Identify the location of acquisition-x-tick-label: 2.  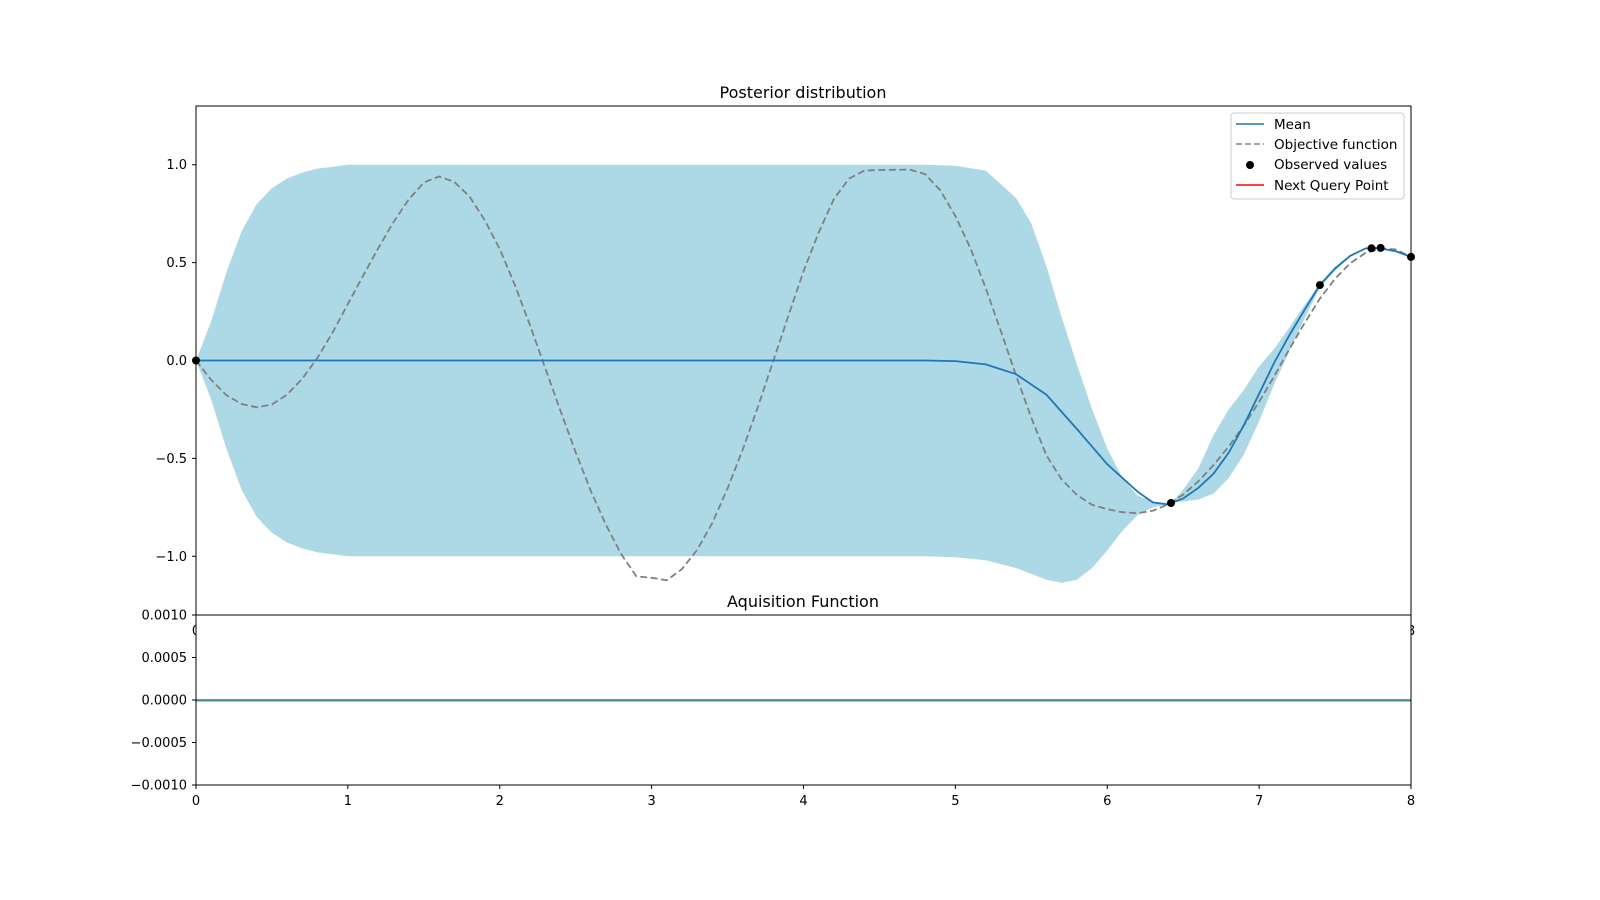
(500, 801).